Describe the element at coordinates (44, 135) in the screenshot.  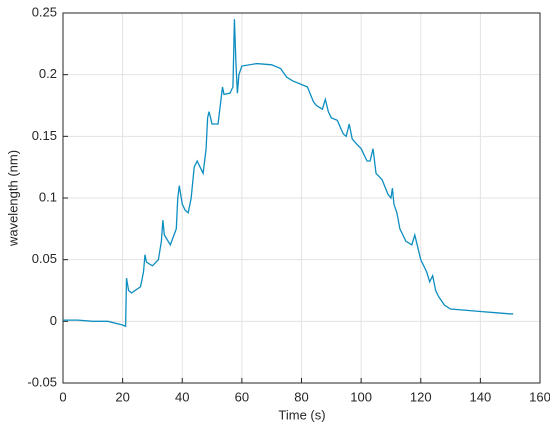
I see `y-tick-label: 0.15` at that location.